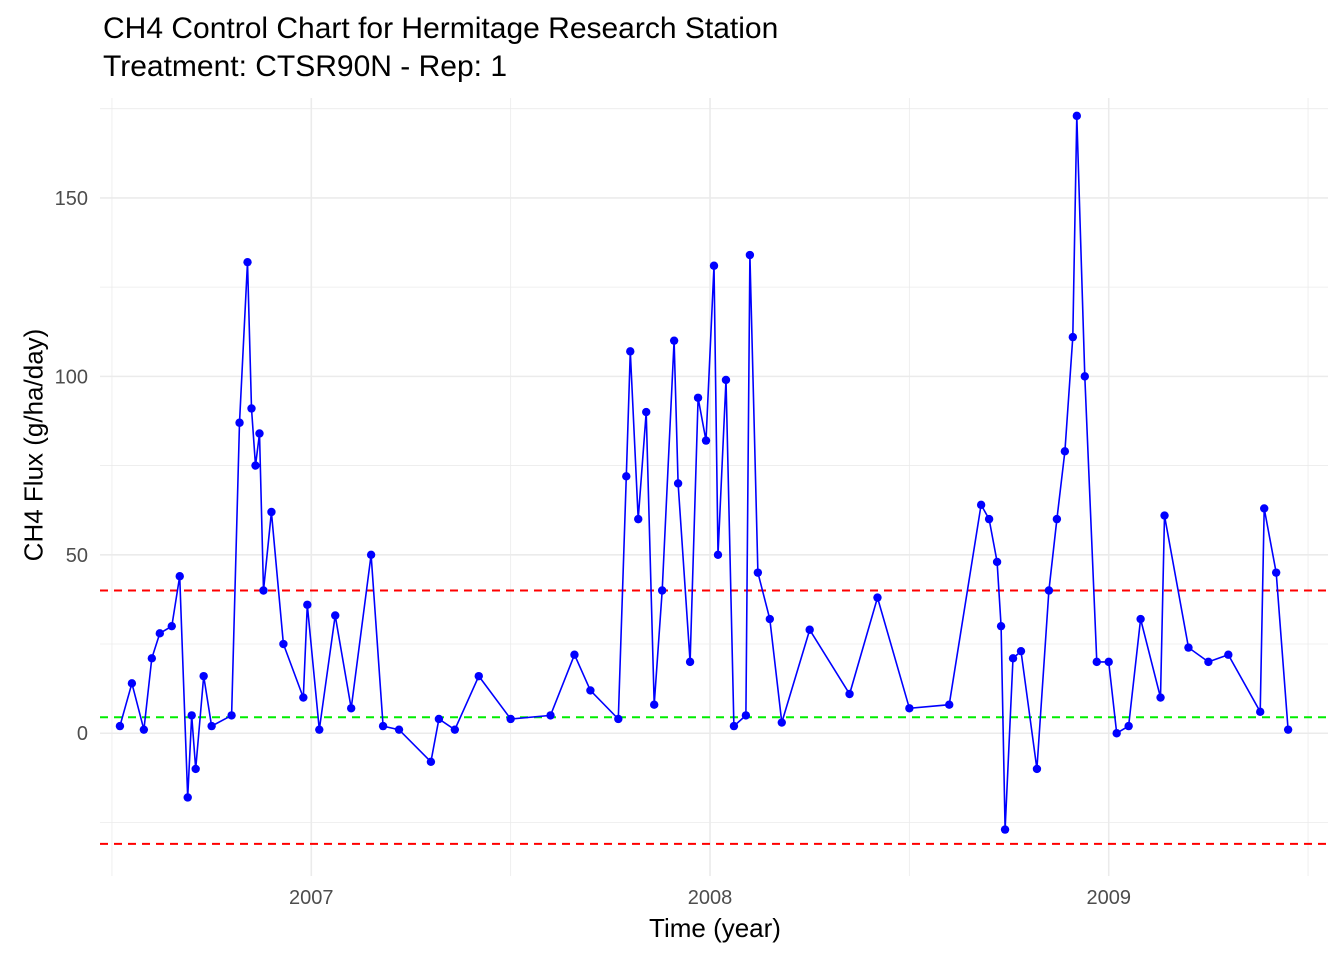  Describe the element at coordinates (71, 377) in the screenshot. I see `y-tick-label: 100` at that location.